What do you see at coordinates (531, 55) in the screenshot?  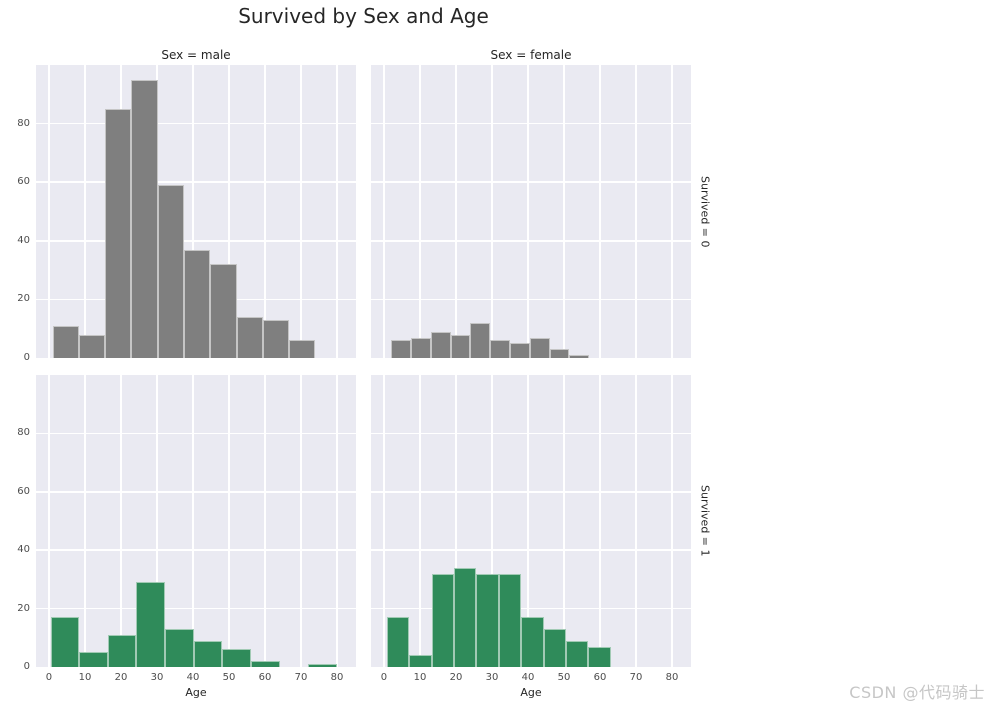 I see `facet-title-sex-female: Sex = female` at bounding box center [531, 55].